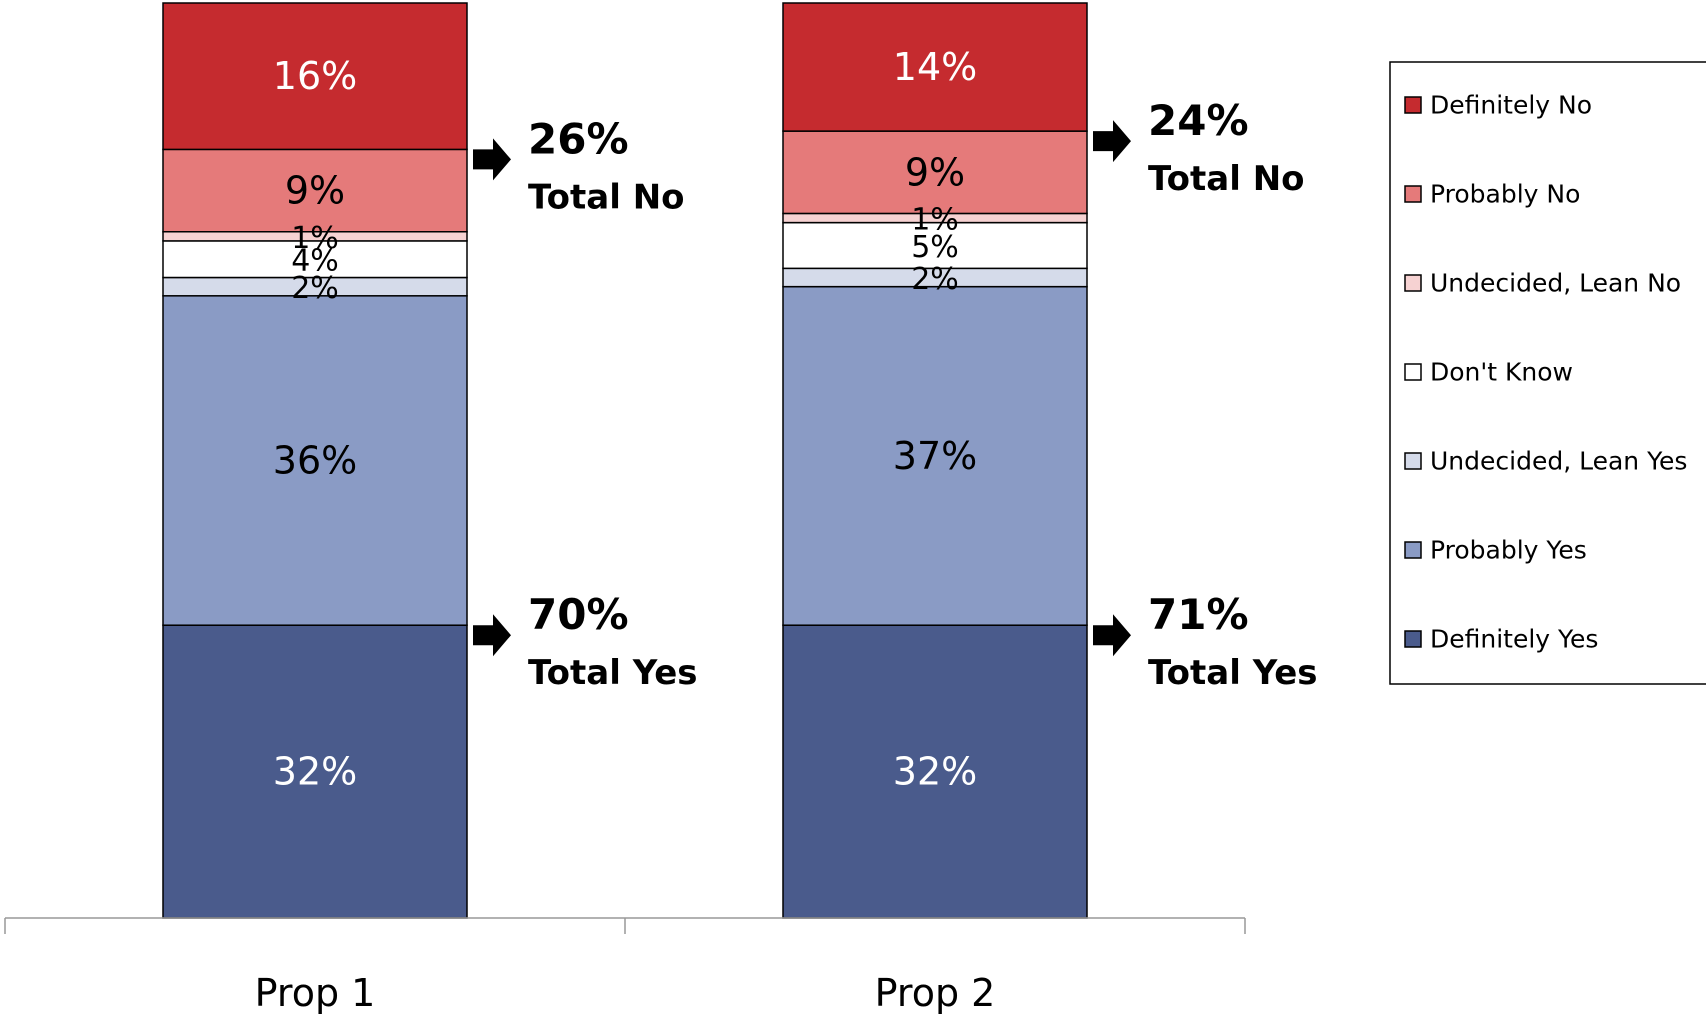 This screenshot has width=1706, height=1016. Describe the element at coordinates (585, 641) in the screenshot. I see `annotation-total-yes: 70% Total Yes` at that location.